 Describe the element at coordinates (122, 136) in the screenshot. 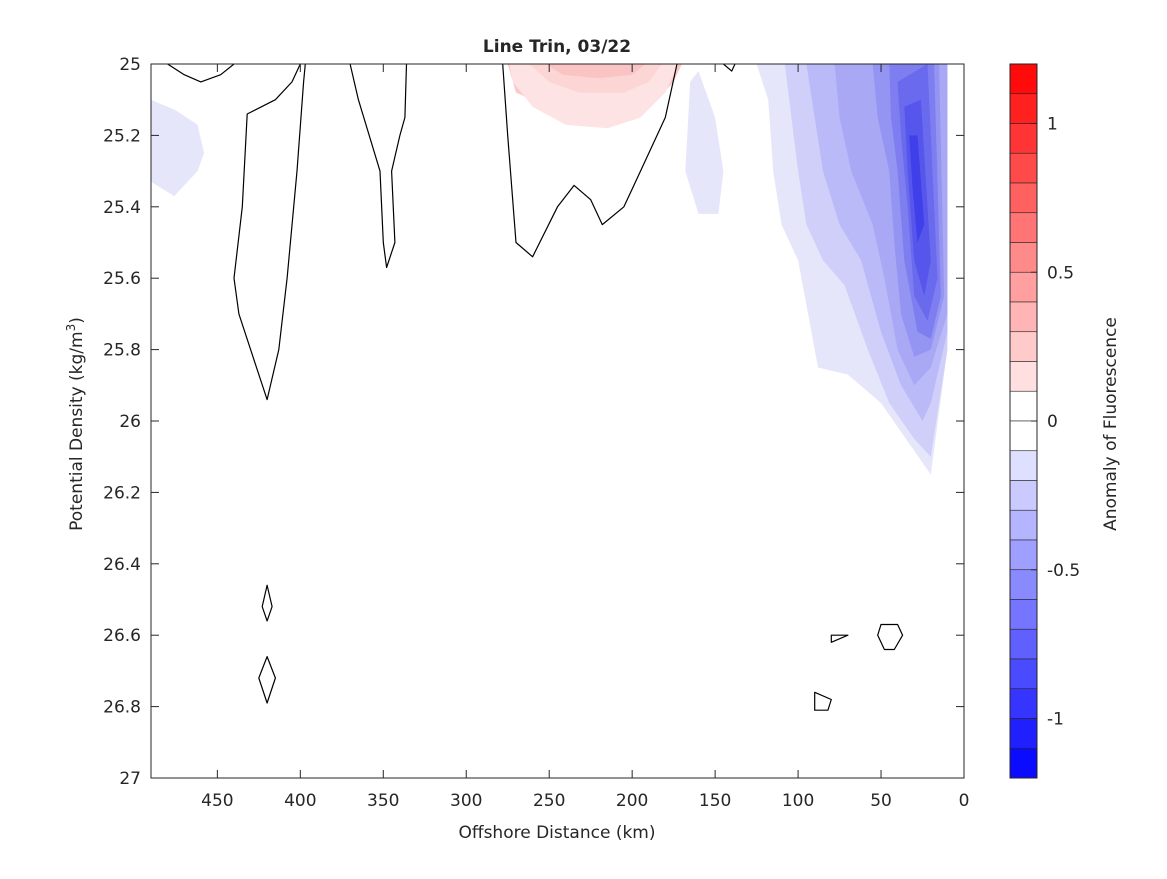

I see `y-tick-label: 25.2` at that location.